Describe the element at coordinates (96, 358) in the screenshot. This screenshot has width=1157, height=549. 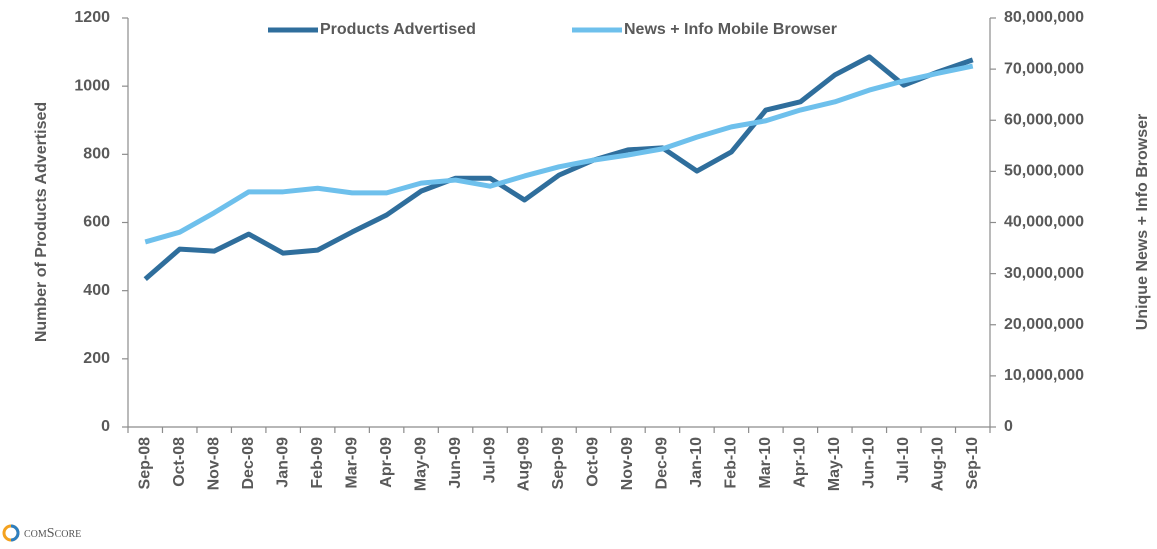
I see `y-tick-label: 200` at that location.